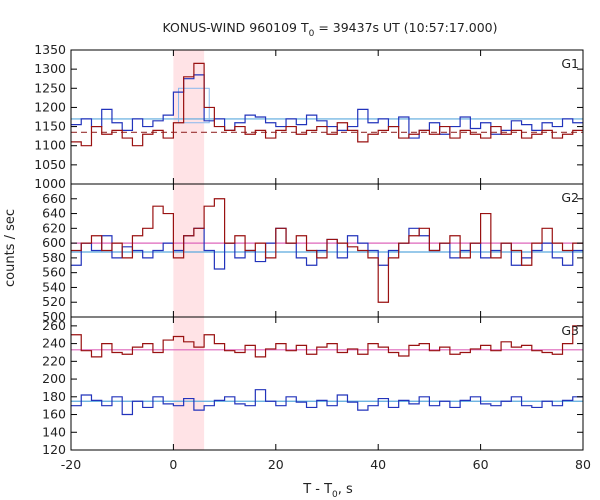 The image size is (600, 500). Describe the element at coordinates (54, 316) in the screenshot. I see `y-tick-label: 500` at that location.